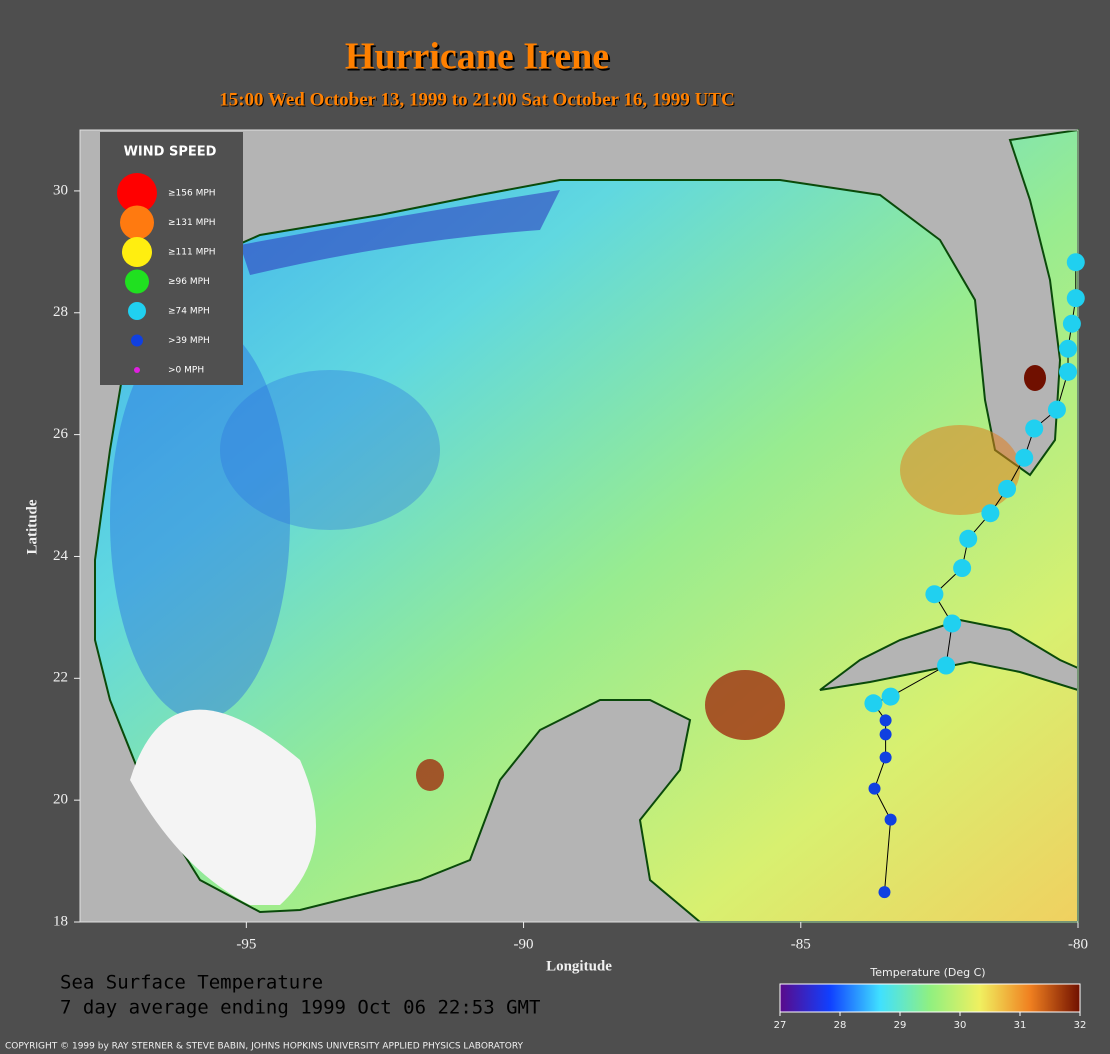 The height and width of the screenshot is (1054, 1110). What do you see at coordinates (223, 807) in the screenshot?
I see `cloud-cover` at bounding box center [223, 807].